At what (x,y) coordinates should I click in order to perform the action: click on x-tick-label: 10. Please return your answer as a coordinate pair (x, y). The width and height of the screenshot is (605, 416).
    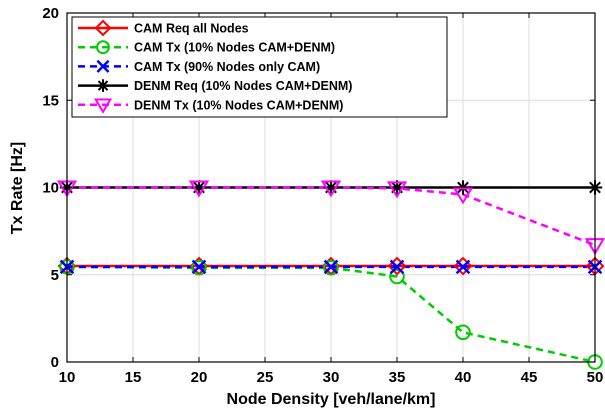
    Looking at the image, I should click on (67, 377).